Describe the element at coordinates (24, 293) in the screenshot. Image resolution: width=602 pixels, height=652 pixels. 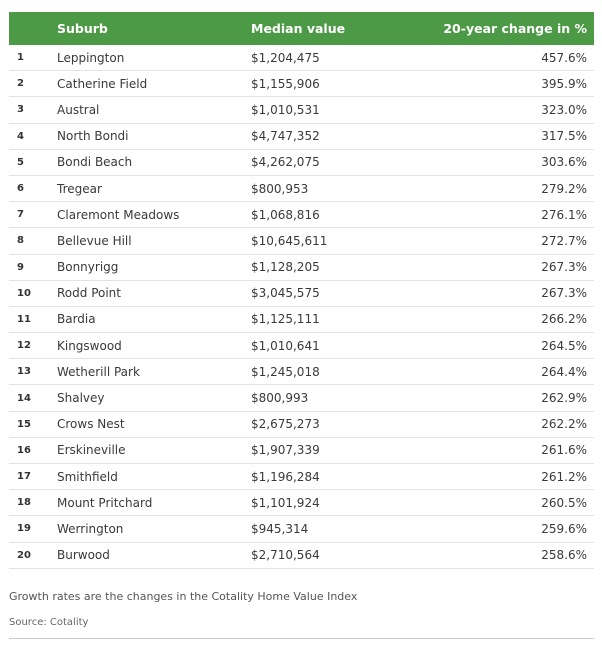
I see `rank-cell: 10` at that location.